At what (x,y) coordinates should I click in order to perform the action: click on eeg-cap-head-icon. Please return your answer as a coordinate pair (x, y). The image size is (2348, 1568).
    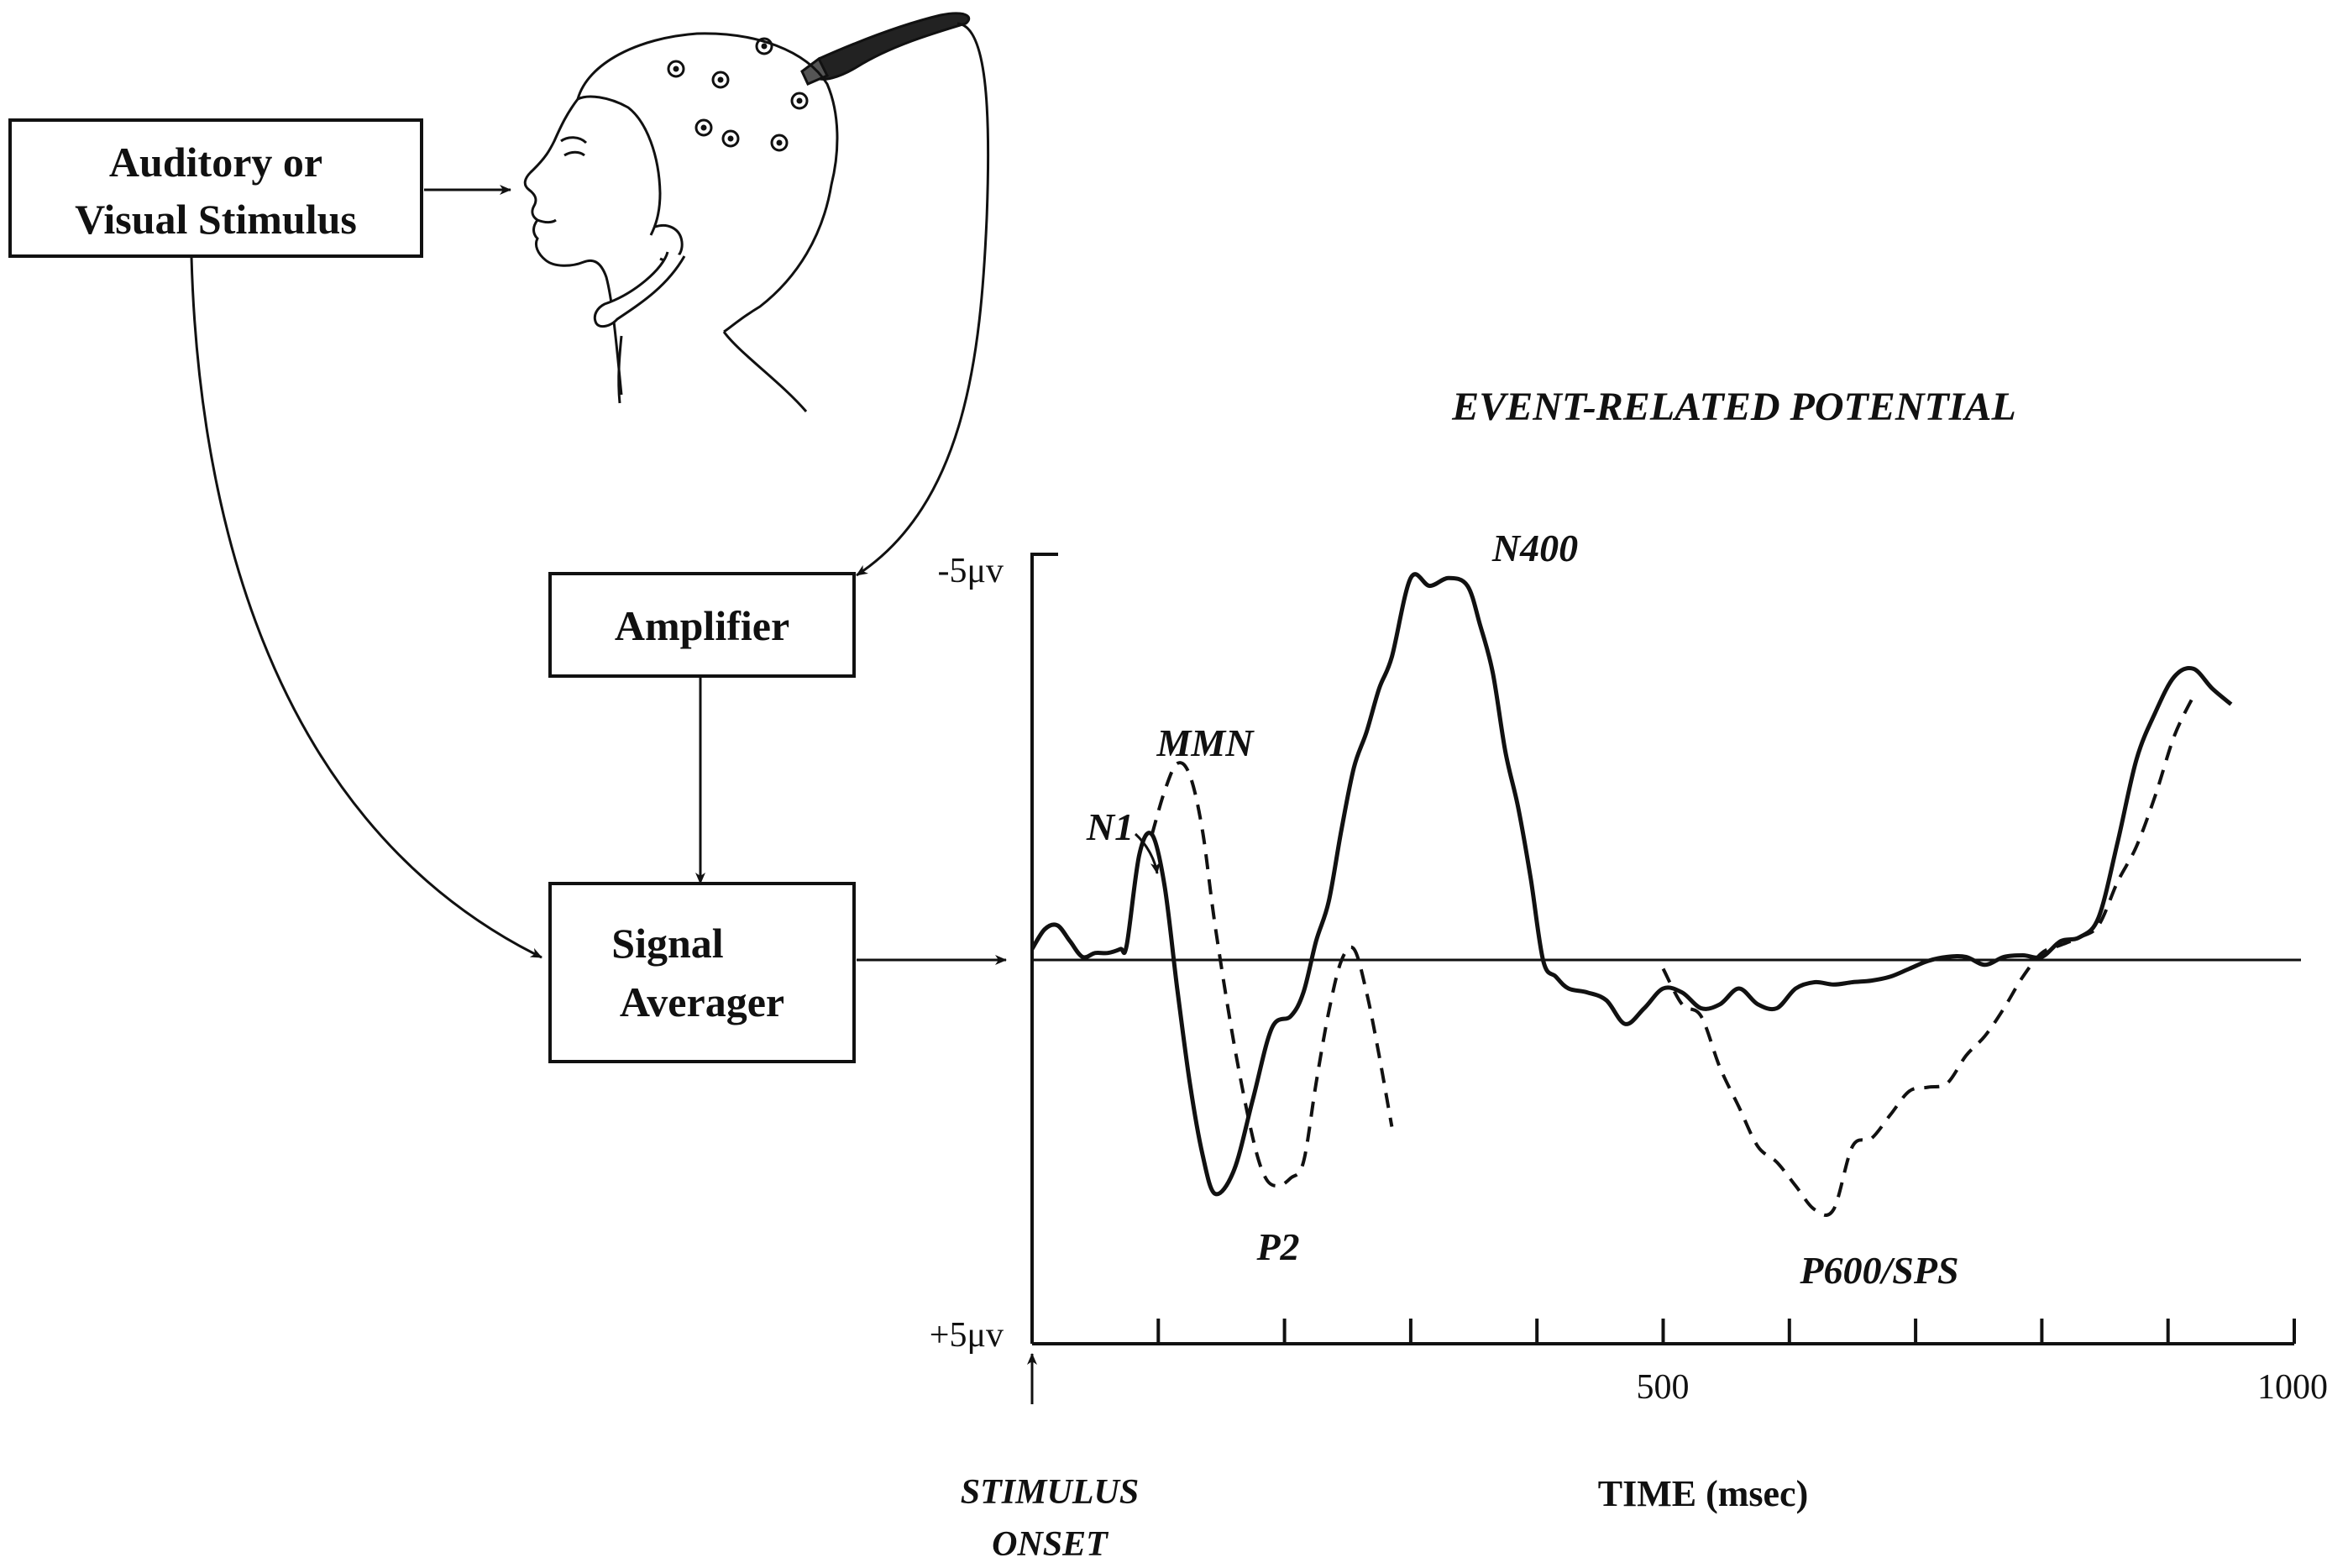
    Looking at the image, I should click on (747, 212).